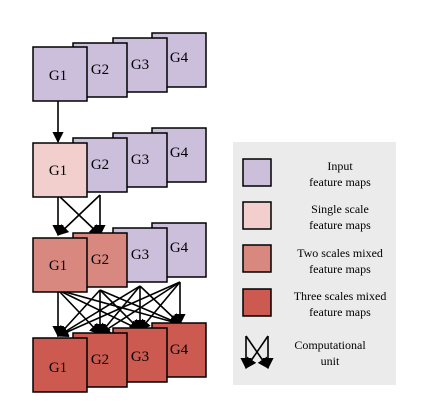 The height and width of the screenshot is (411, 423). I want to click on legend-two-line1: Two scales mixed, so click(340, 253).